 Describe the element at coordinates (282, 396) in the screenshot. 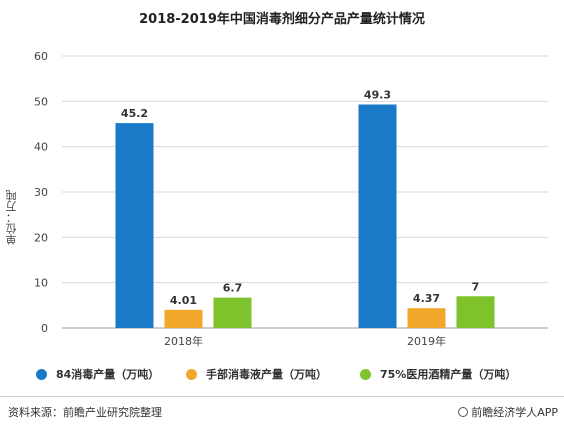

I see `footer-divider` at that location.